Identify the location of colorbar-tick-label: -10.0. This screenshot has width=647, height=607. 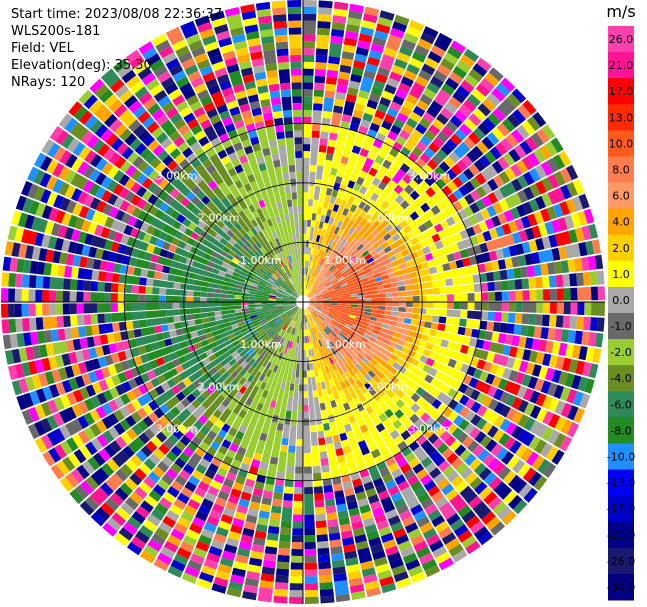
(621, 457).